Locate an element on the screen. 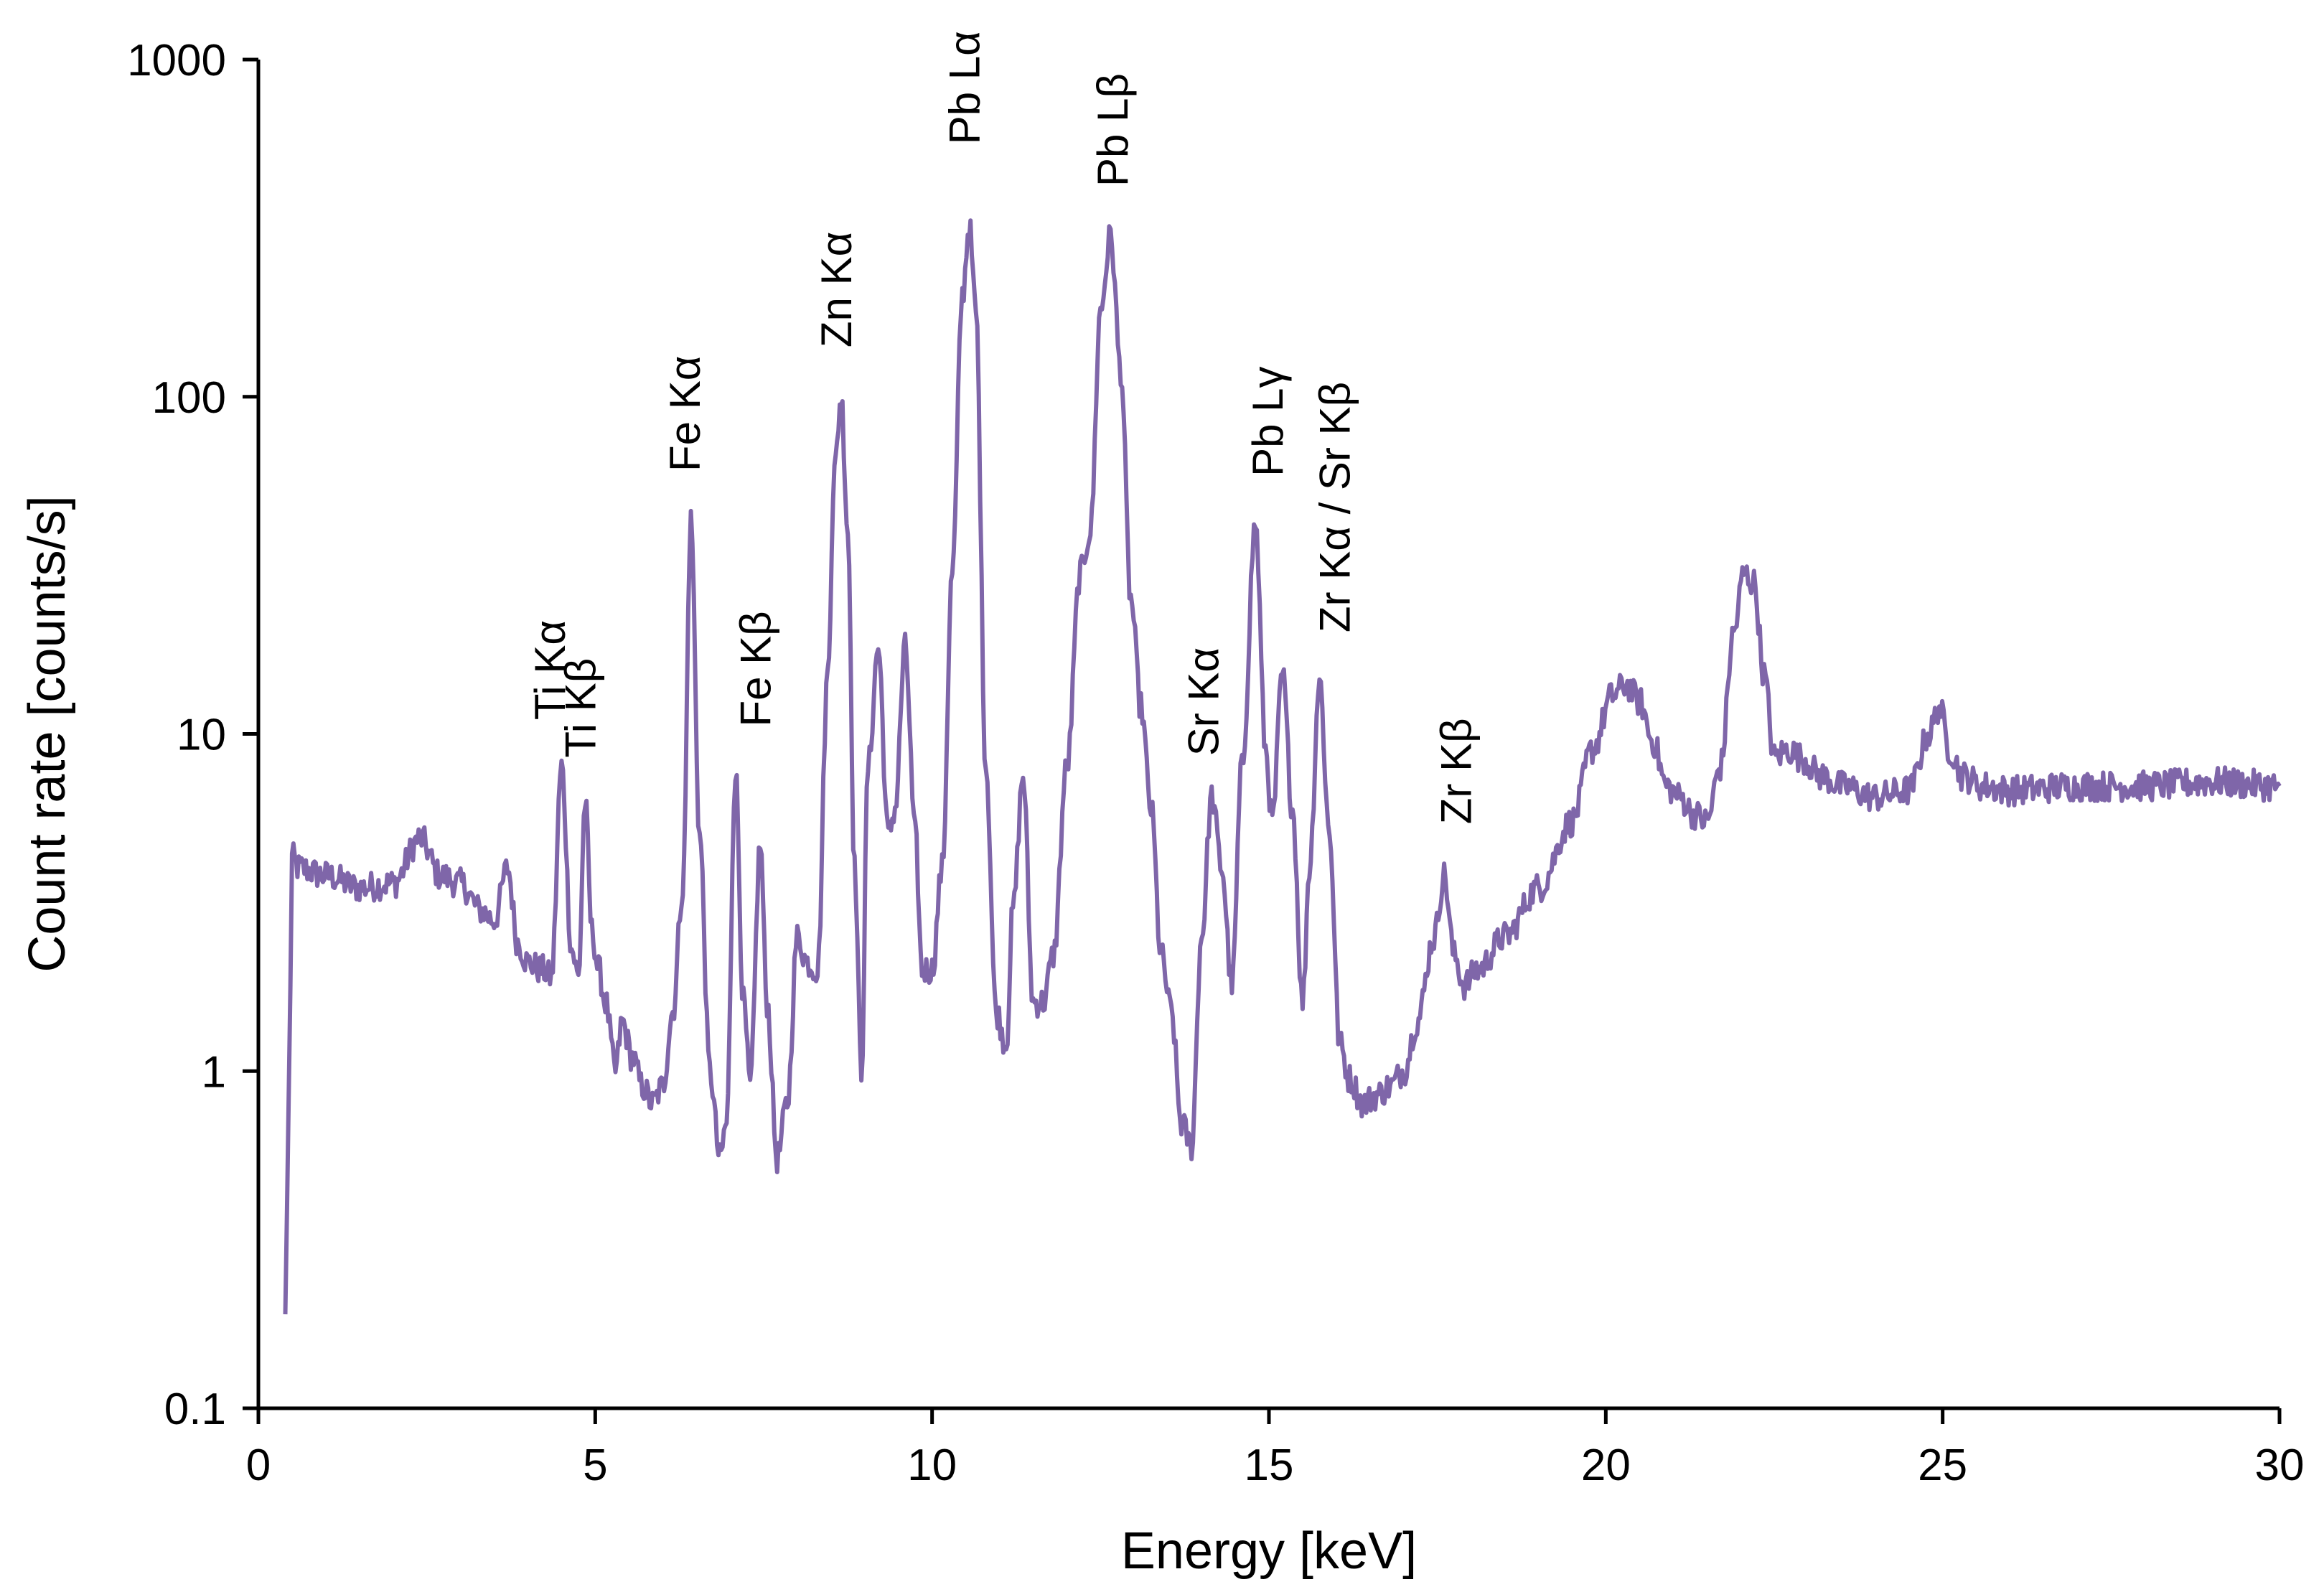 The height and width of the screenshot is (1587, 2324). peak-label: Pb Lβ is located at coordinates (1113, 130).